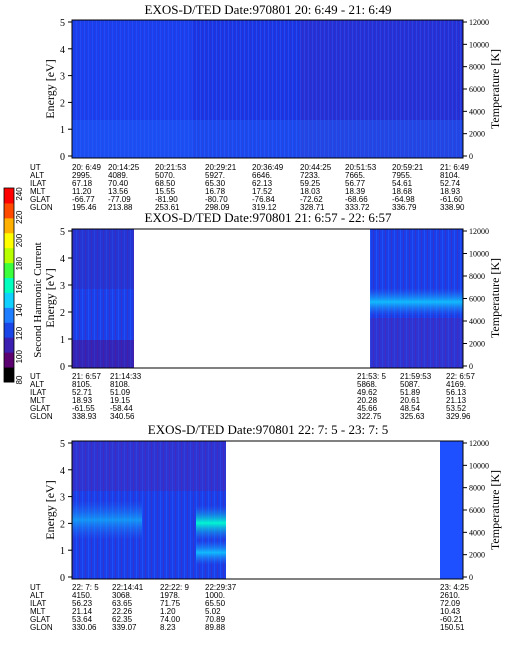 The image size is (505, 649). I want to click on table-cell: 319.12, so click(264, 207).